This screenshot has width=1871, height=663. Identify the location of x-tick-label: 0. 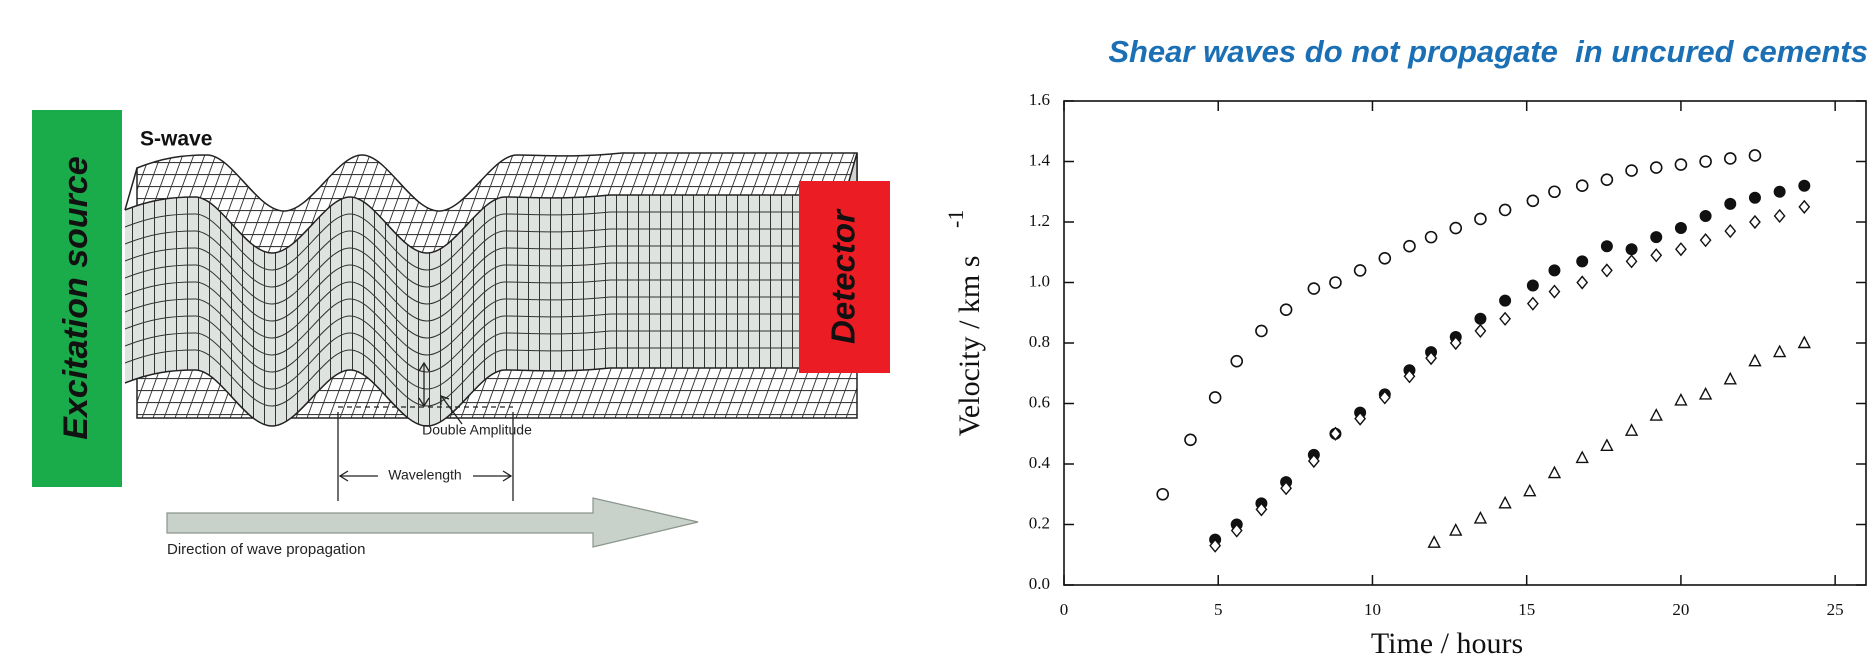
(1064, 609).